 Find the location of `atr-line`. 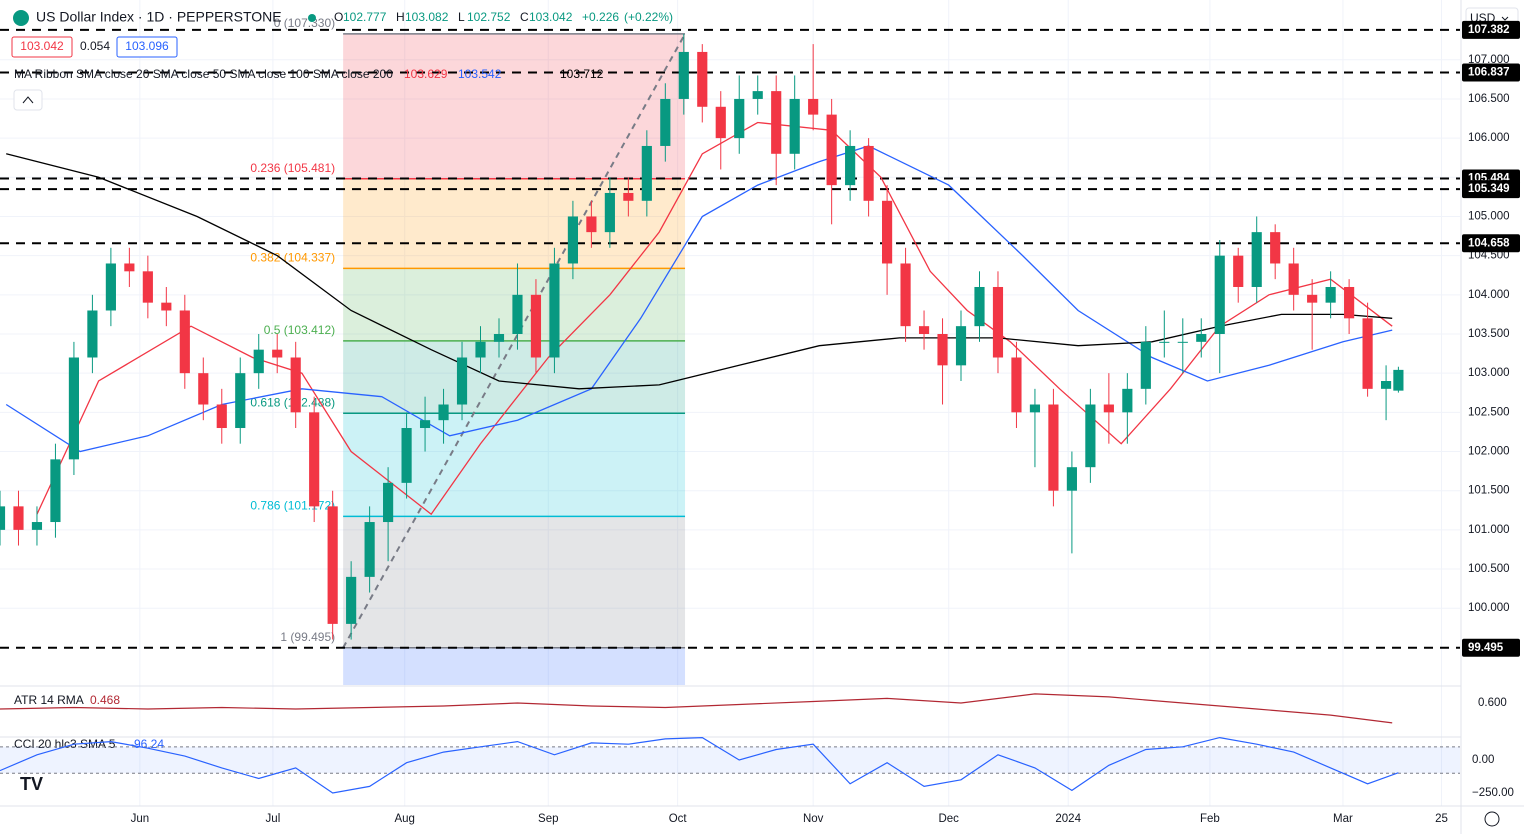

atr-line is located at coordinates (696, 708).